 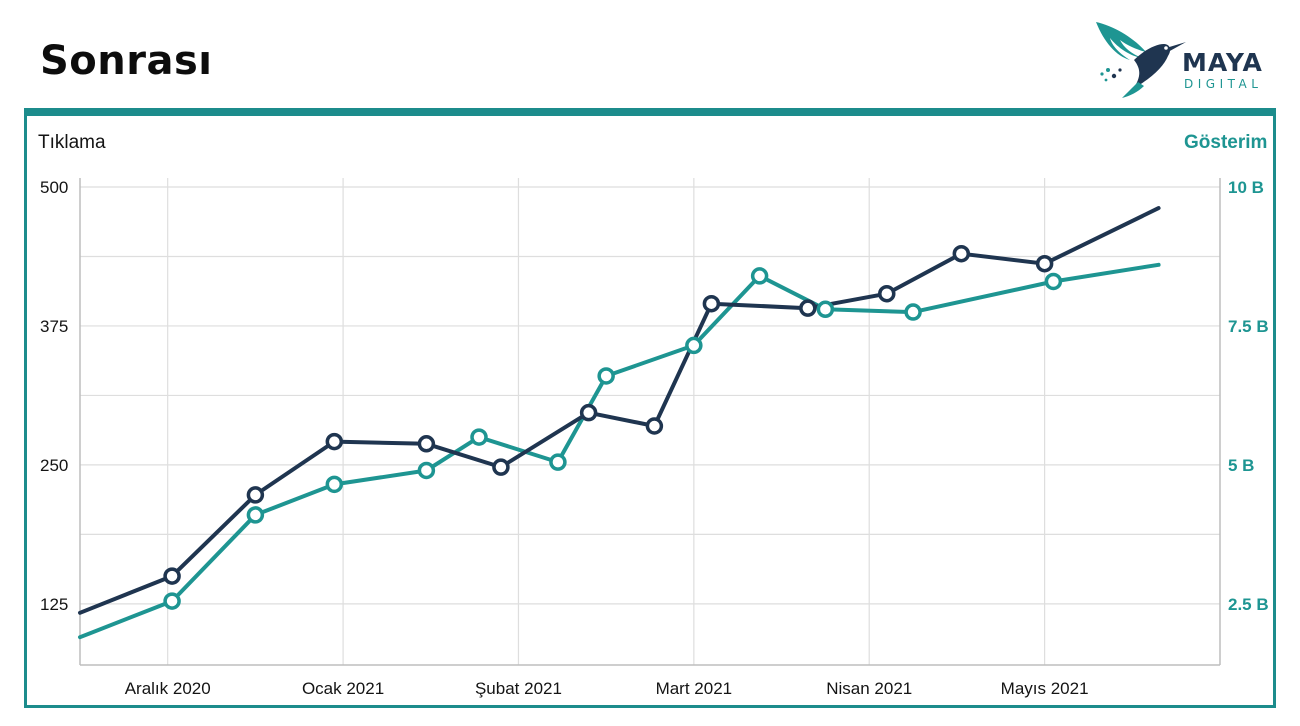 I want to click on x-tick-label: Şubat 2021, so click(x=518, y=688).